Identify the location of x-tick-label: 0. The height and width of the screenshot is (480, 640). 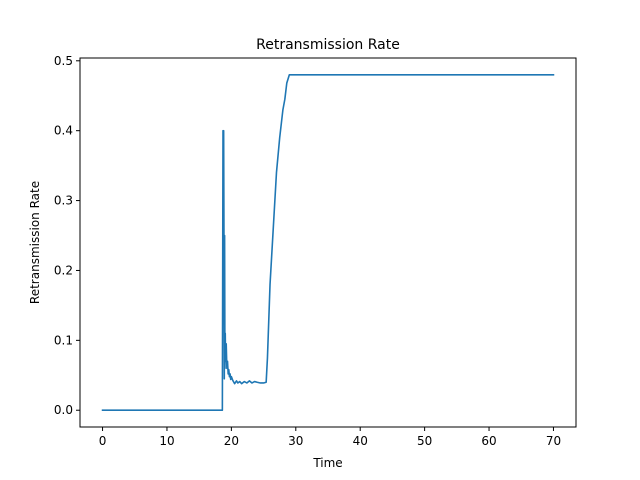
(103, 441).